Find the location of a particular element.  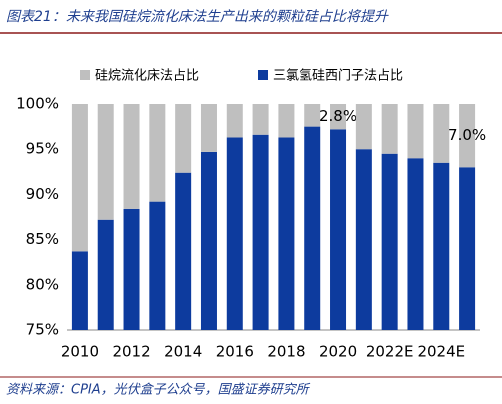

y-tick-label: 100% is located at coordinates (37, 104).